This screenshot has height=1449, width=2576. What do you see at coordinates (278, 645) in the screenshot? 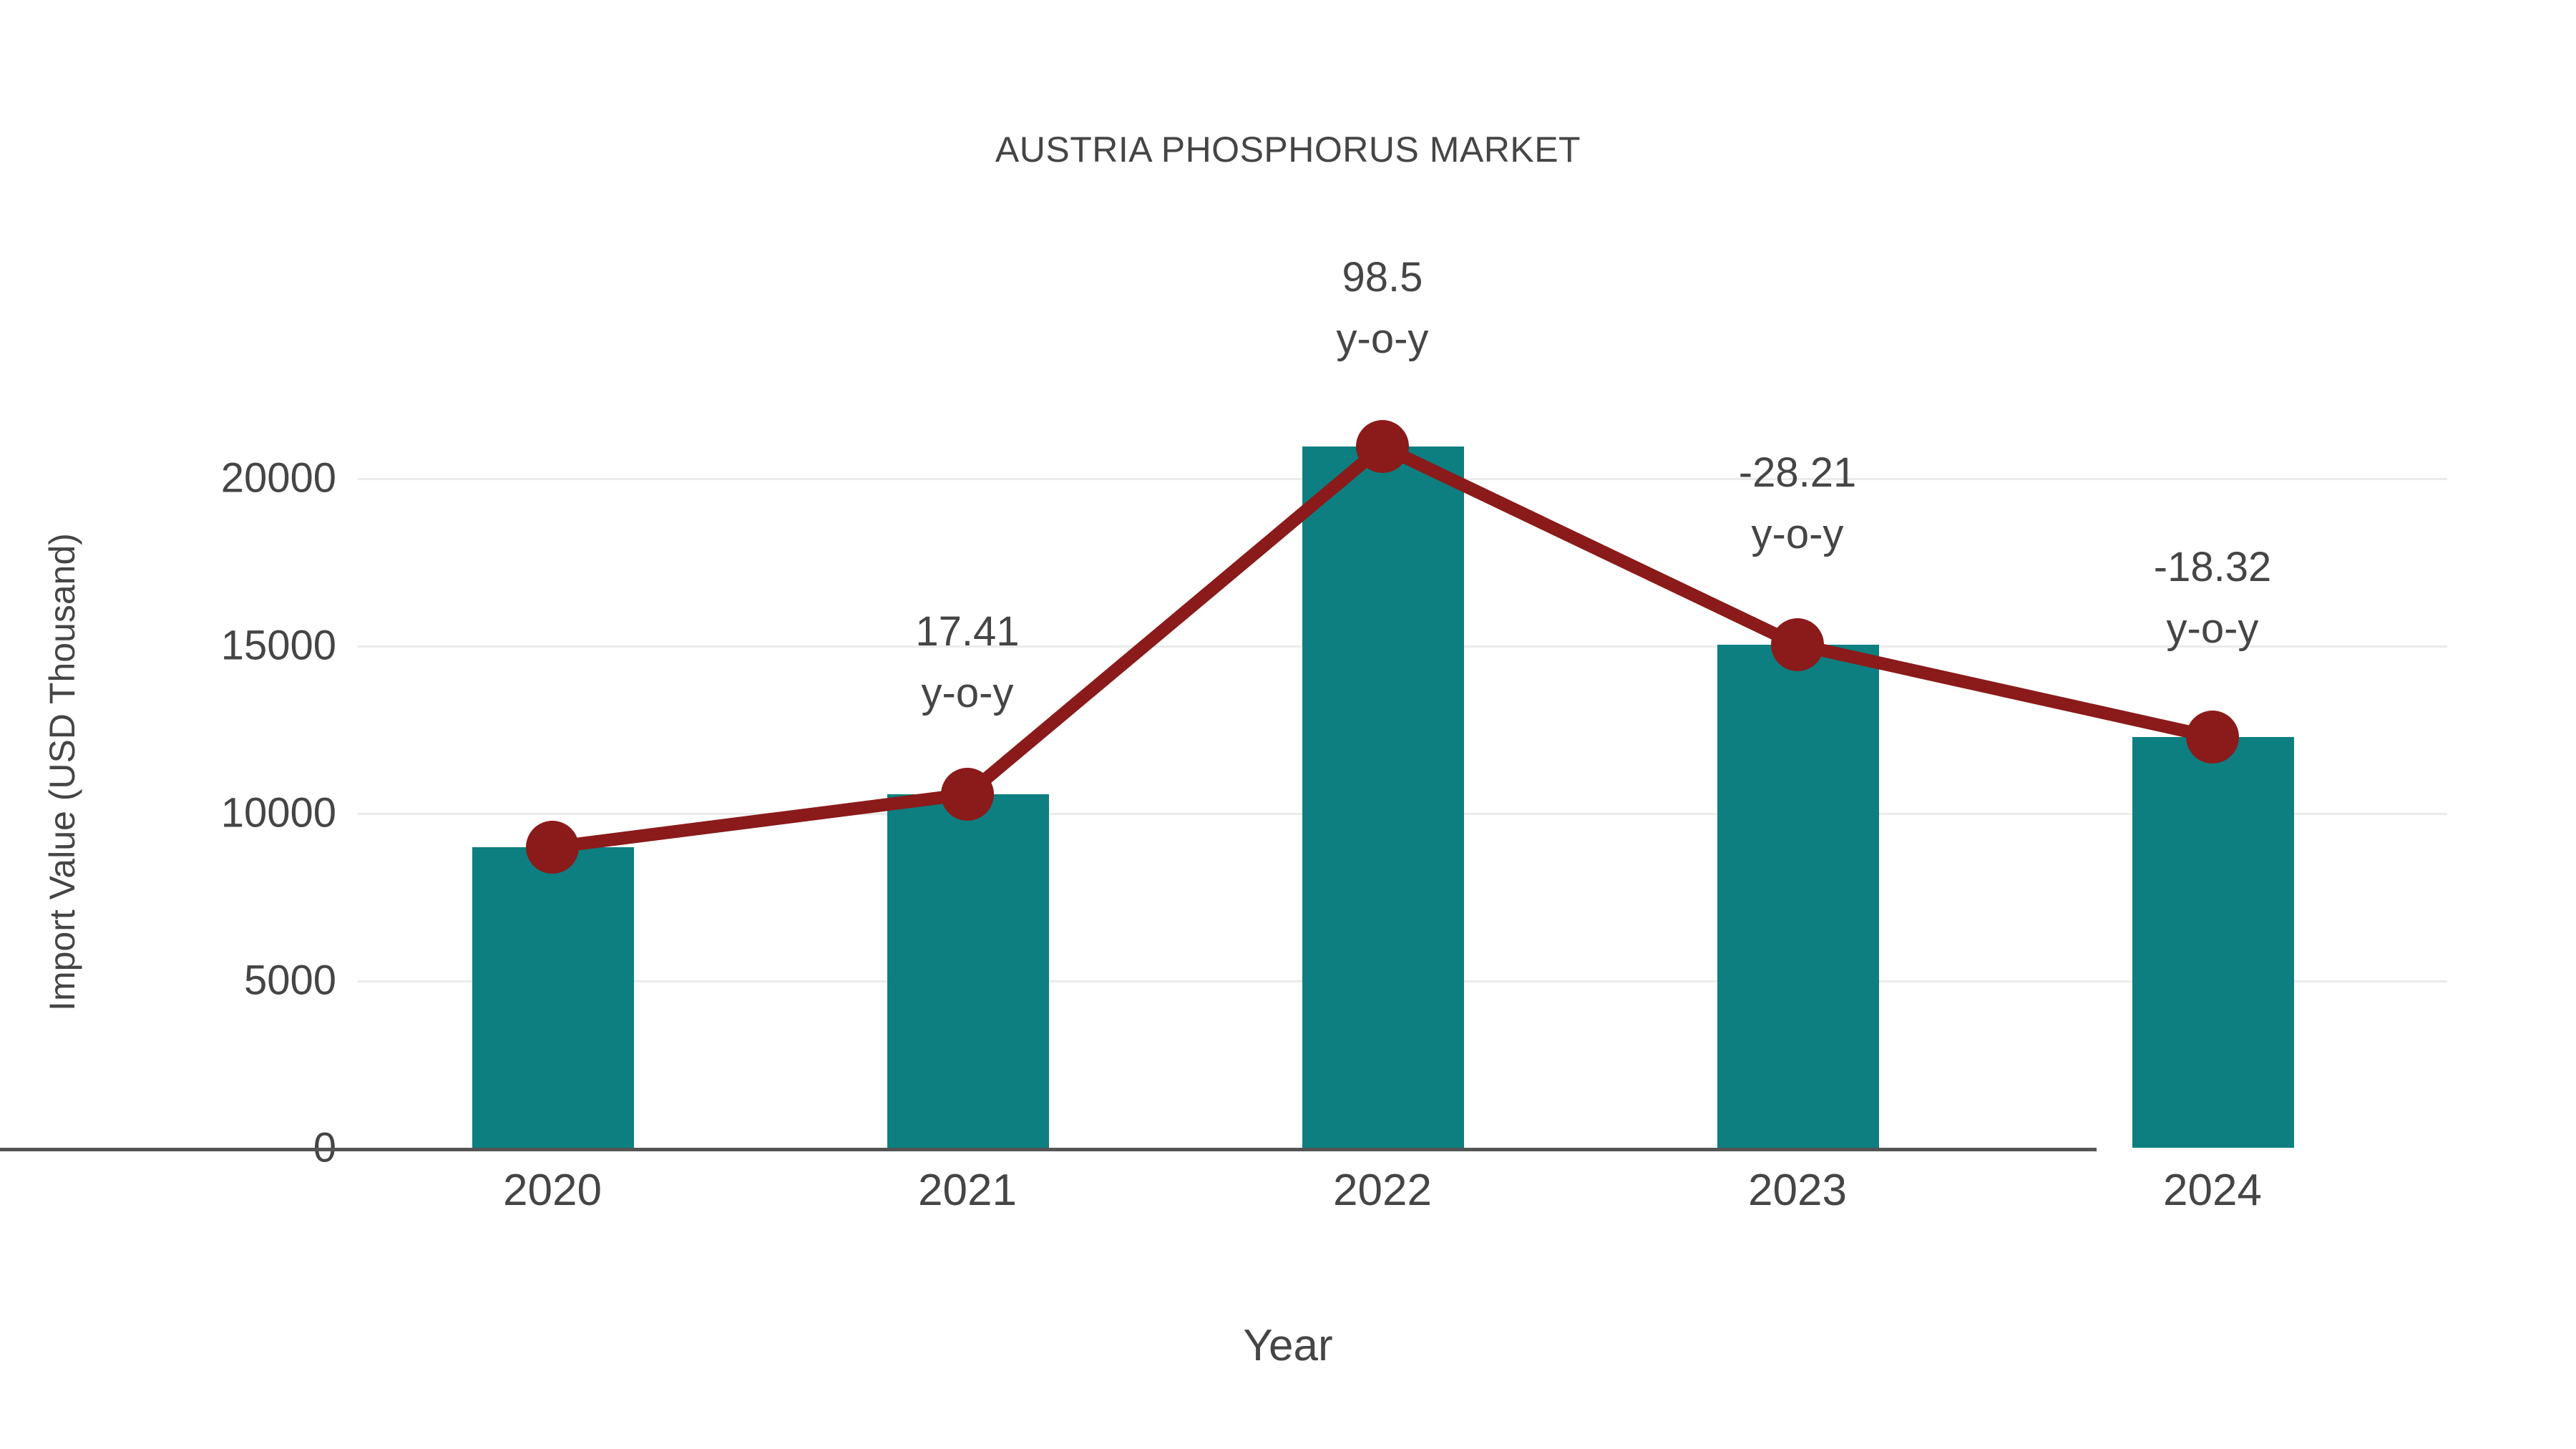
I see `y-axis-tick-label: 15000` at bounding box center [278, 645].